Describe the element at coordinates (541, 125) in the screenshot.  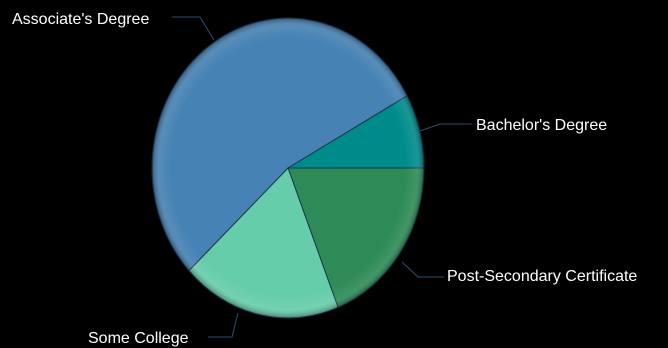
I see `slice-label-bachelors-degree: Bachelor's Degree` at that location.